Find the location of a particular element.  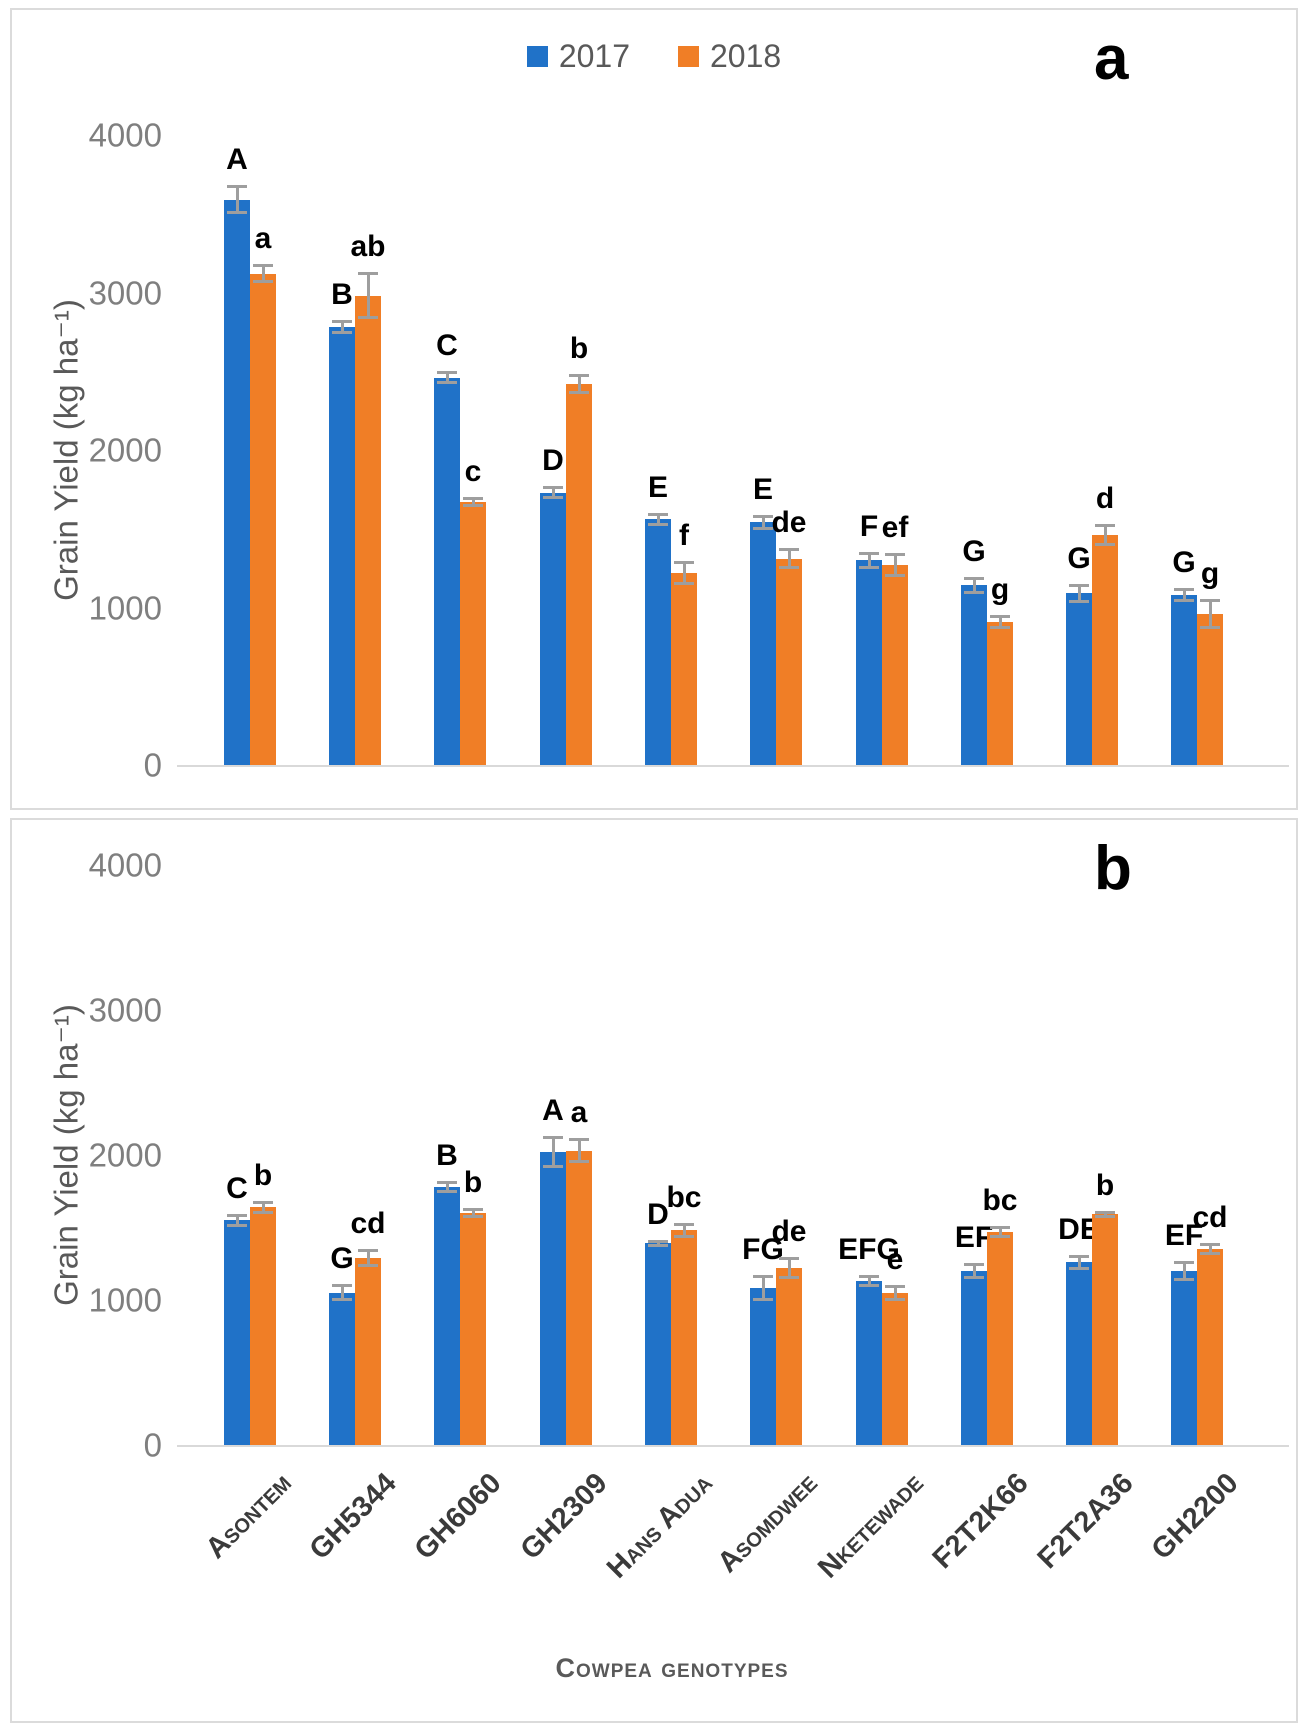

significance-label: a is located at coordinates (579, 1113).